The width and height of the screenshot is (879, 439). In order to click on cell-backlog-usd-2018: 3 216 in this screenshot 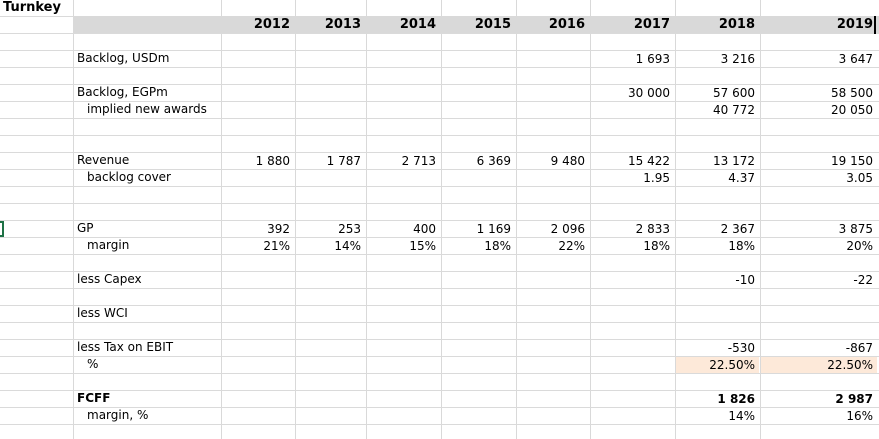, I will do `click(737, 59)`.